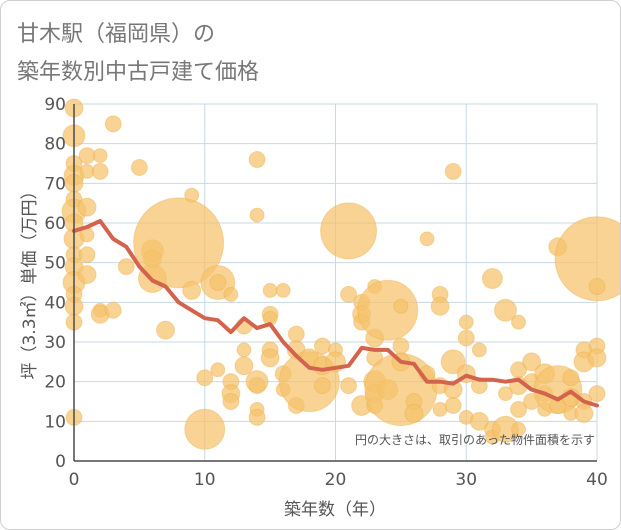 The image size is (621, 530). Describe the element at coordinates (55, 264) in the screenshot. I see `y-tick-label: 50` at that location.